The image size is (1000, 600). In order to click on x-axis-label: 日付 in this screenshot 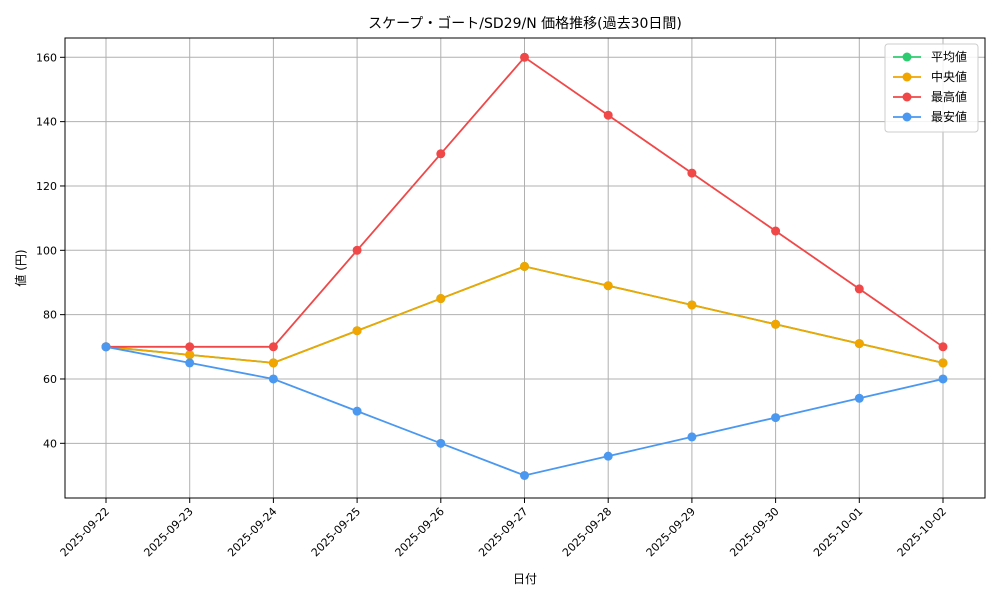, I will do `click(525, 579)`.